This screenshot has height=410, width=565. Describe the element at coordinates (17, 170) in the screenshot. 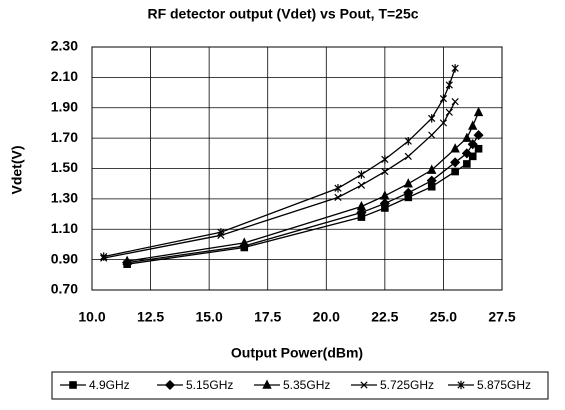

I see `y-axis-label: Vdet(V)` at that location.